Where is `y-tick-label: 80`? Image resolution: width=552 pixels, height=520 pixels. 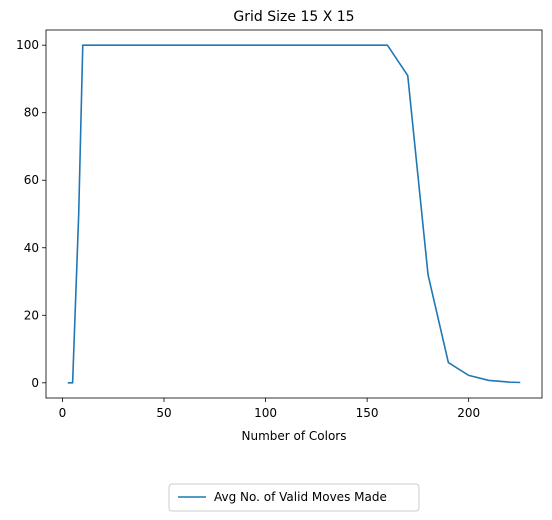
y-tick-label: 80 is located at coordinates (31, 113).